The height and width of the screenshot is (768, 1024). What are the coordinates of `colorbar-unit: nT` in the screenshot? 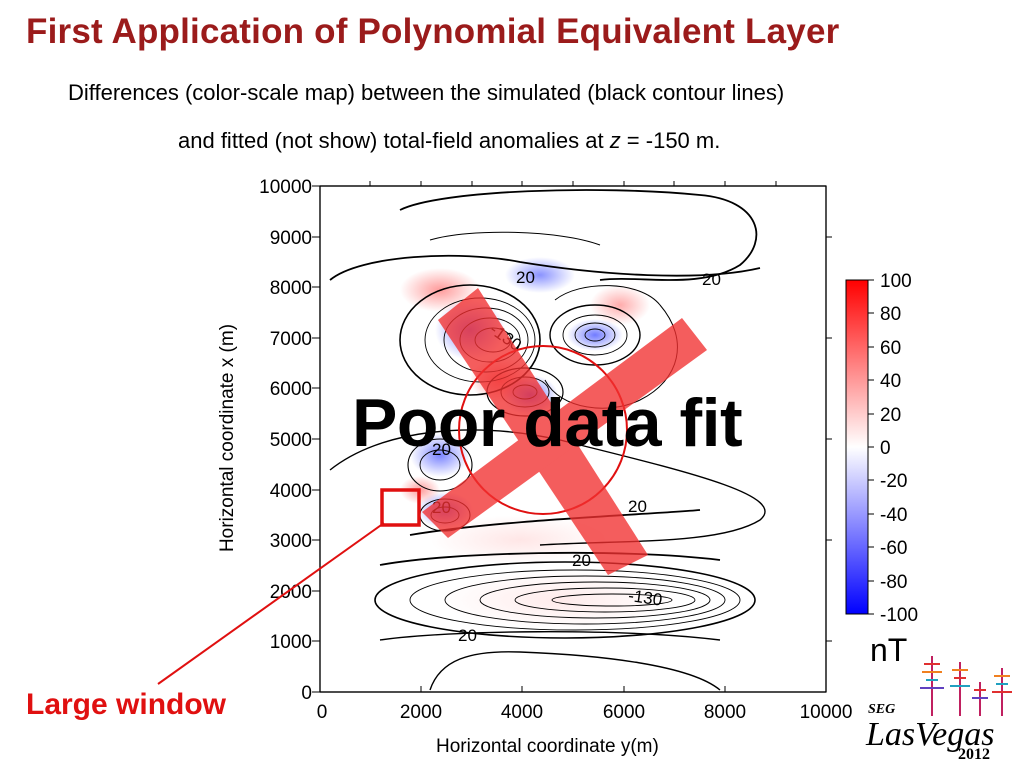 It's located at (889, 650).